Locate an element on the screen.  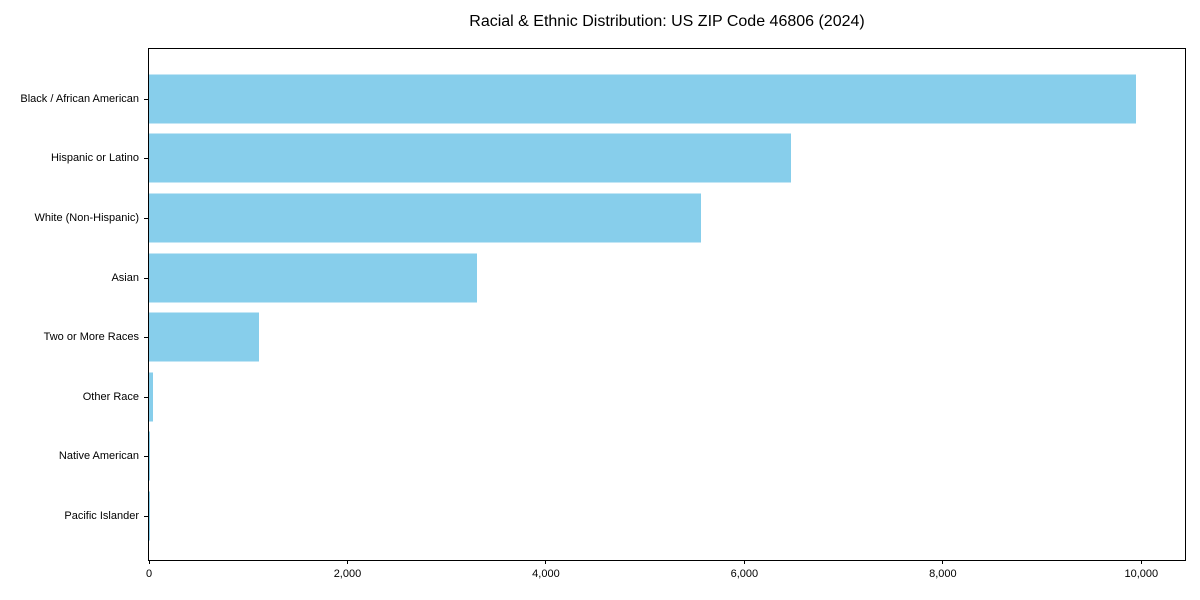
category-label: Hispanic or Latino is located at coordinates (94, 158).